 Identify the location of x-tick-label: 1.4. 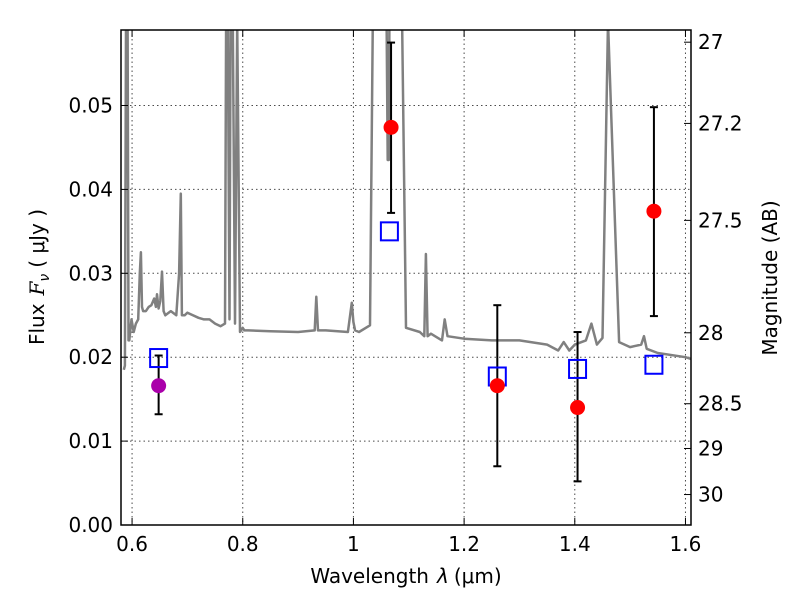
(575, 544).